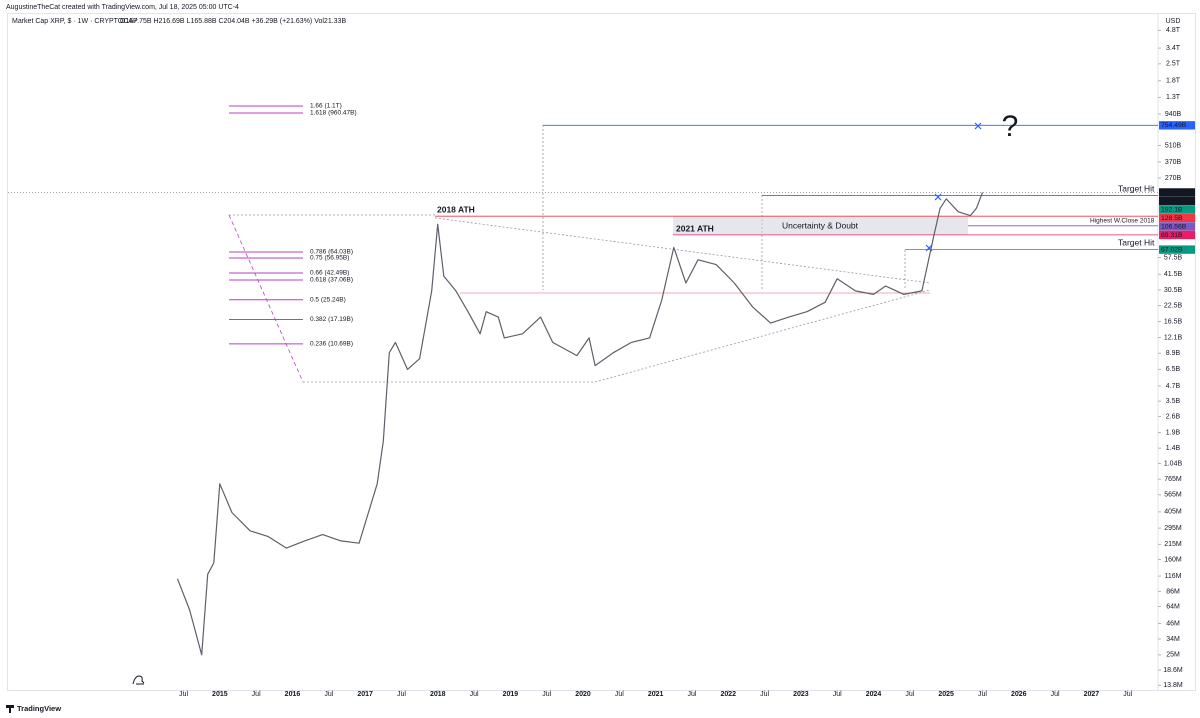  Describe the element at coordinates (333, 113) in the screenshot. I see `fib-label: 1.618 (960.47B)` at that location.